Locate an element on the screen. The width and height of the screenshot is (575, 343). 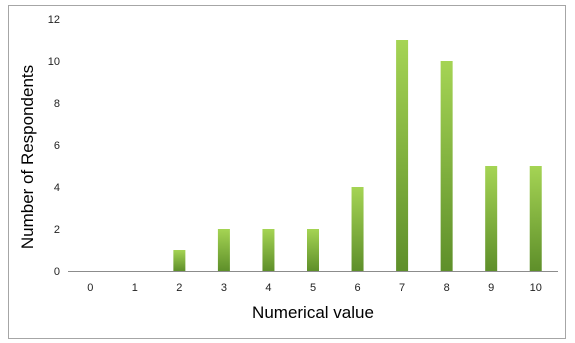
x-tick-label: 8 is located at coordinates (447, 288).